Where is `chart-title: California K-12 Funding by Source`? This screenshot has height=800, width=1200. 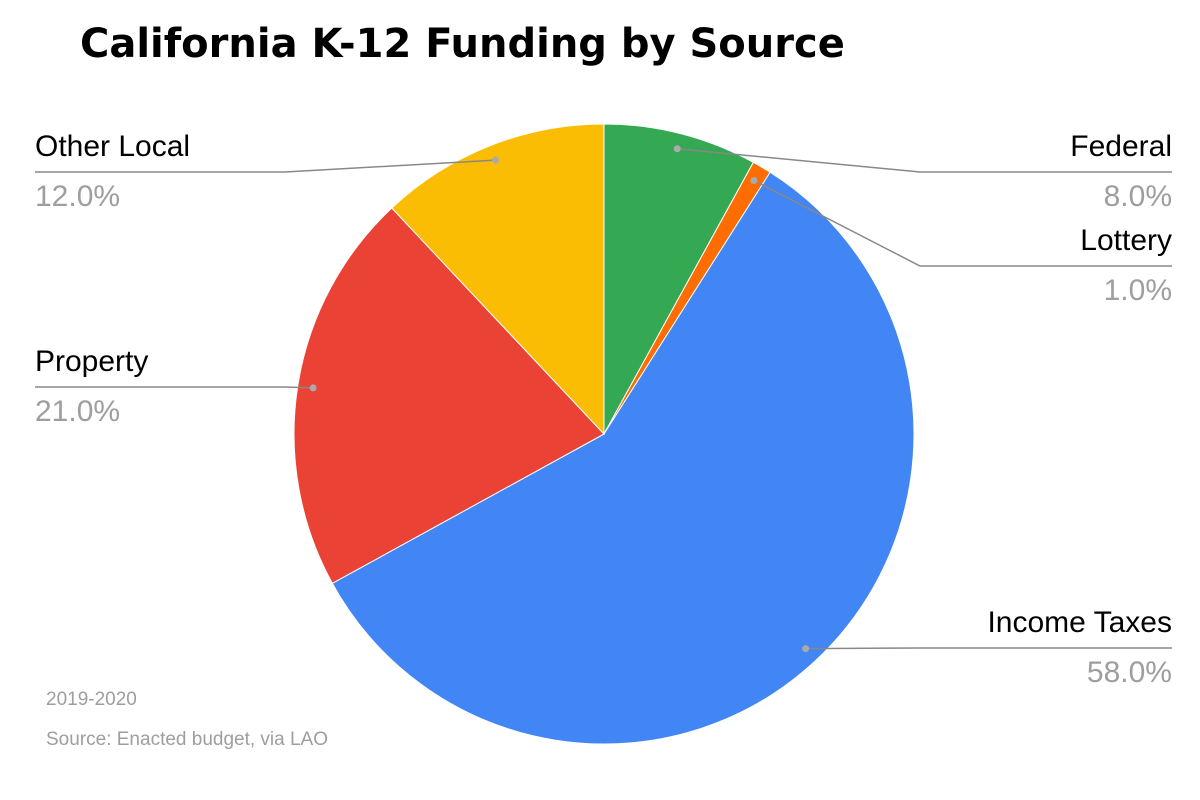
chart-title: California K-12 Funding by Source is located at coordinates (462, 44).